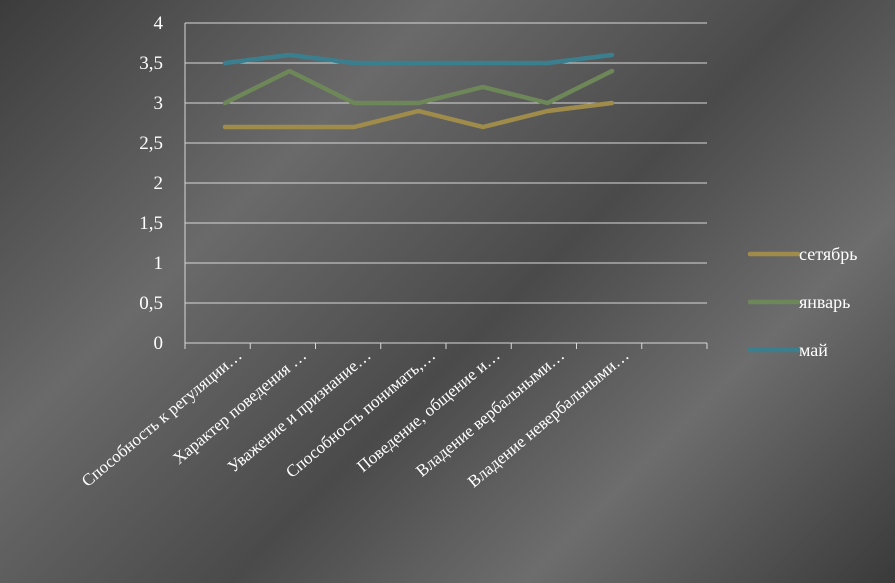 The height and width of the screenshot is (583, 895). Describe the element at coordinates (151, 143) in the screenshot. I see `y-tick-label: 2,5` at that location.